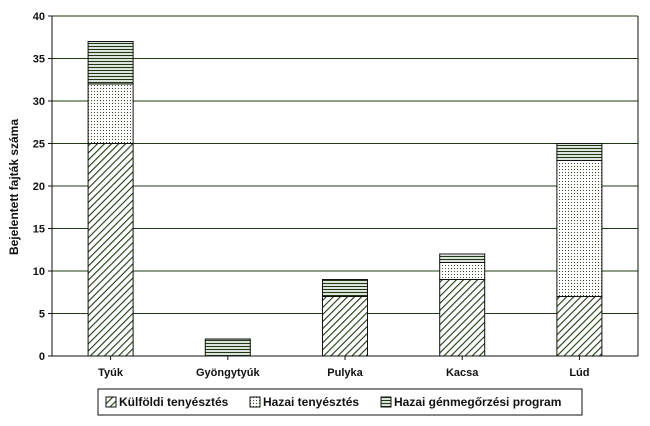 Image resolution: width=650 pixels, height=426 pixels. I want to click on legend-frame, so click(340, 402).